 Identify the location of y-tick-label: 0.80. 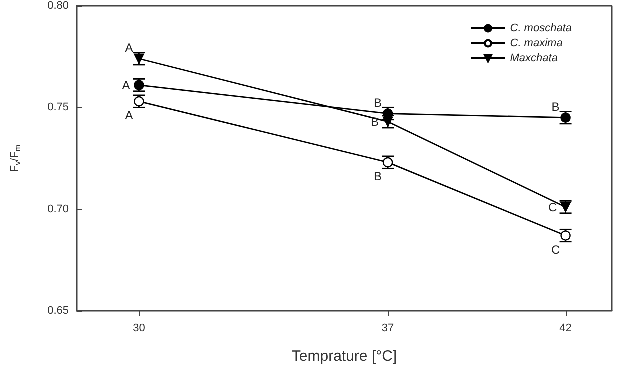
(58, 6).